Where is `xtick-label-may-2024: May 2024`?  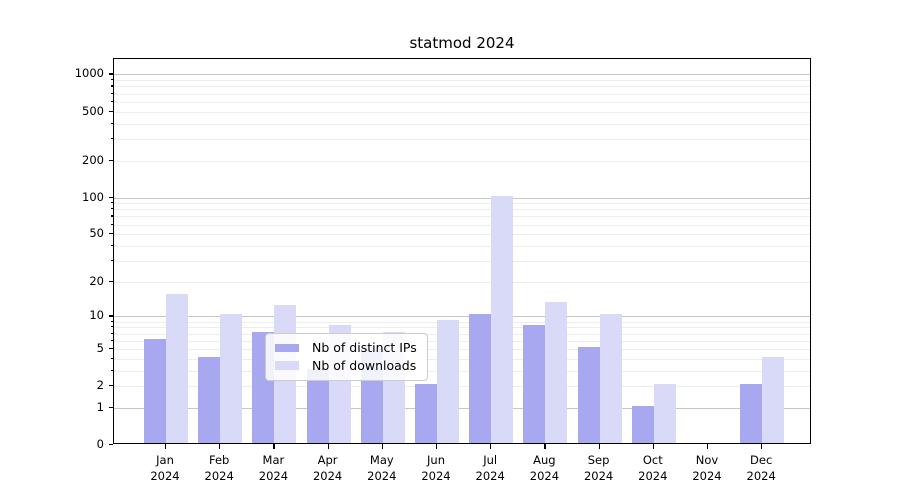 xtick-label-may-2024: May 2024 is located at coordinates (382, 468).